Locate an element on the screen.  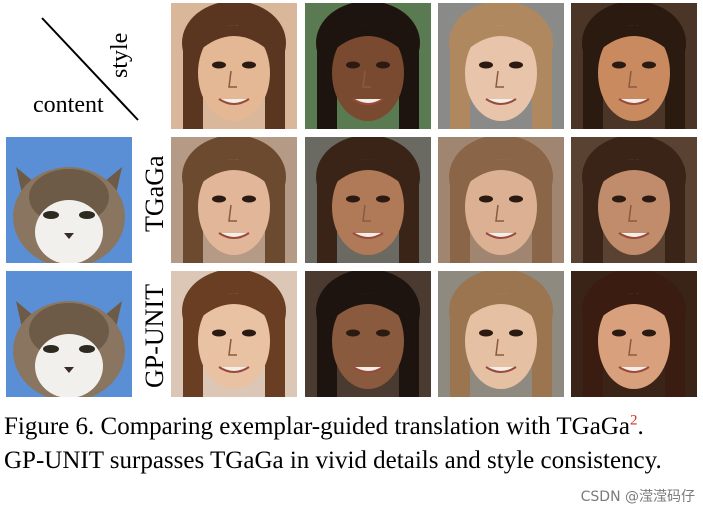
watermark: CSDN @滢滢码仔 is located at coordinates (637, 497).